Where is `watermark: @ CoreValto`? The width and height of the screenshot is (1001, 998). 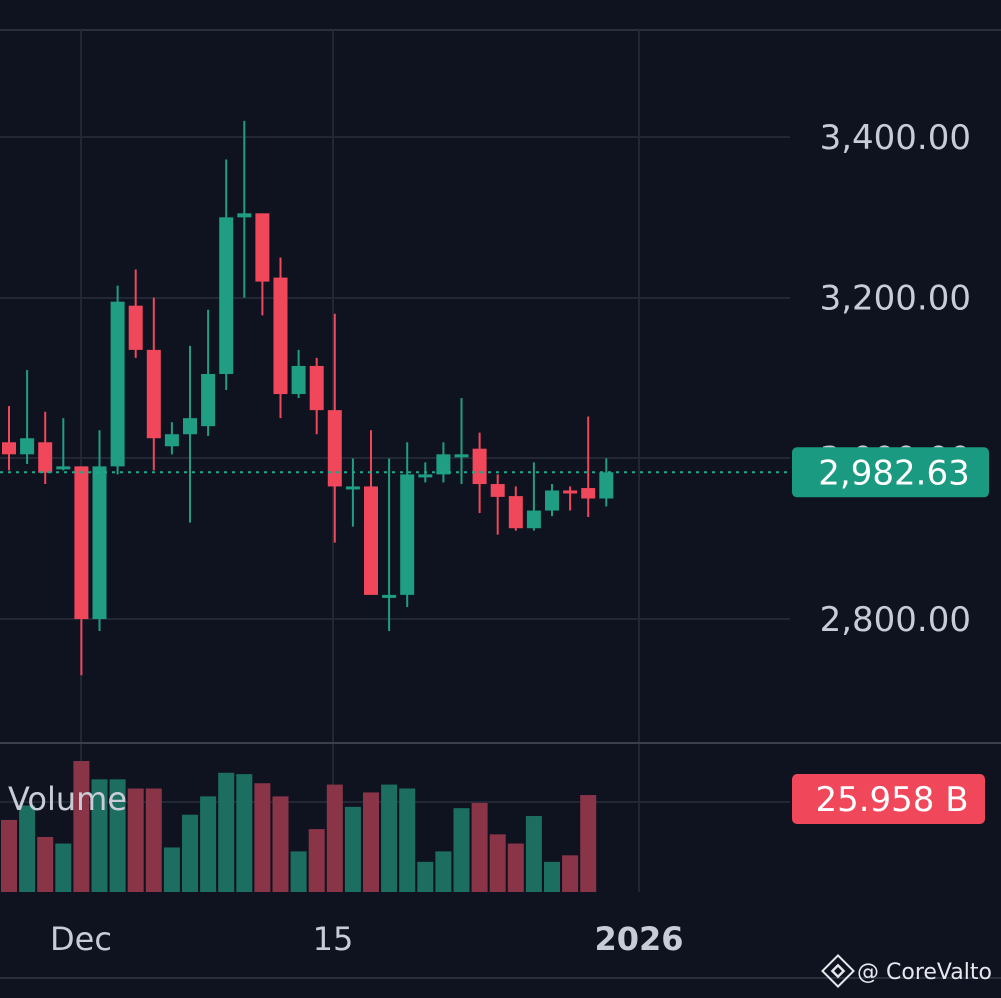
watermark: @ CoreValto is located at coordinates (906, 971).